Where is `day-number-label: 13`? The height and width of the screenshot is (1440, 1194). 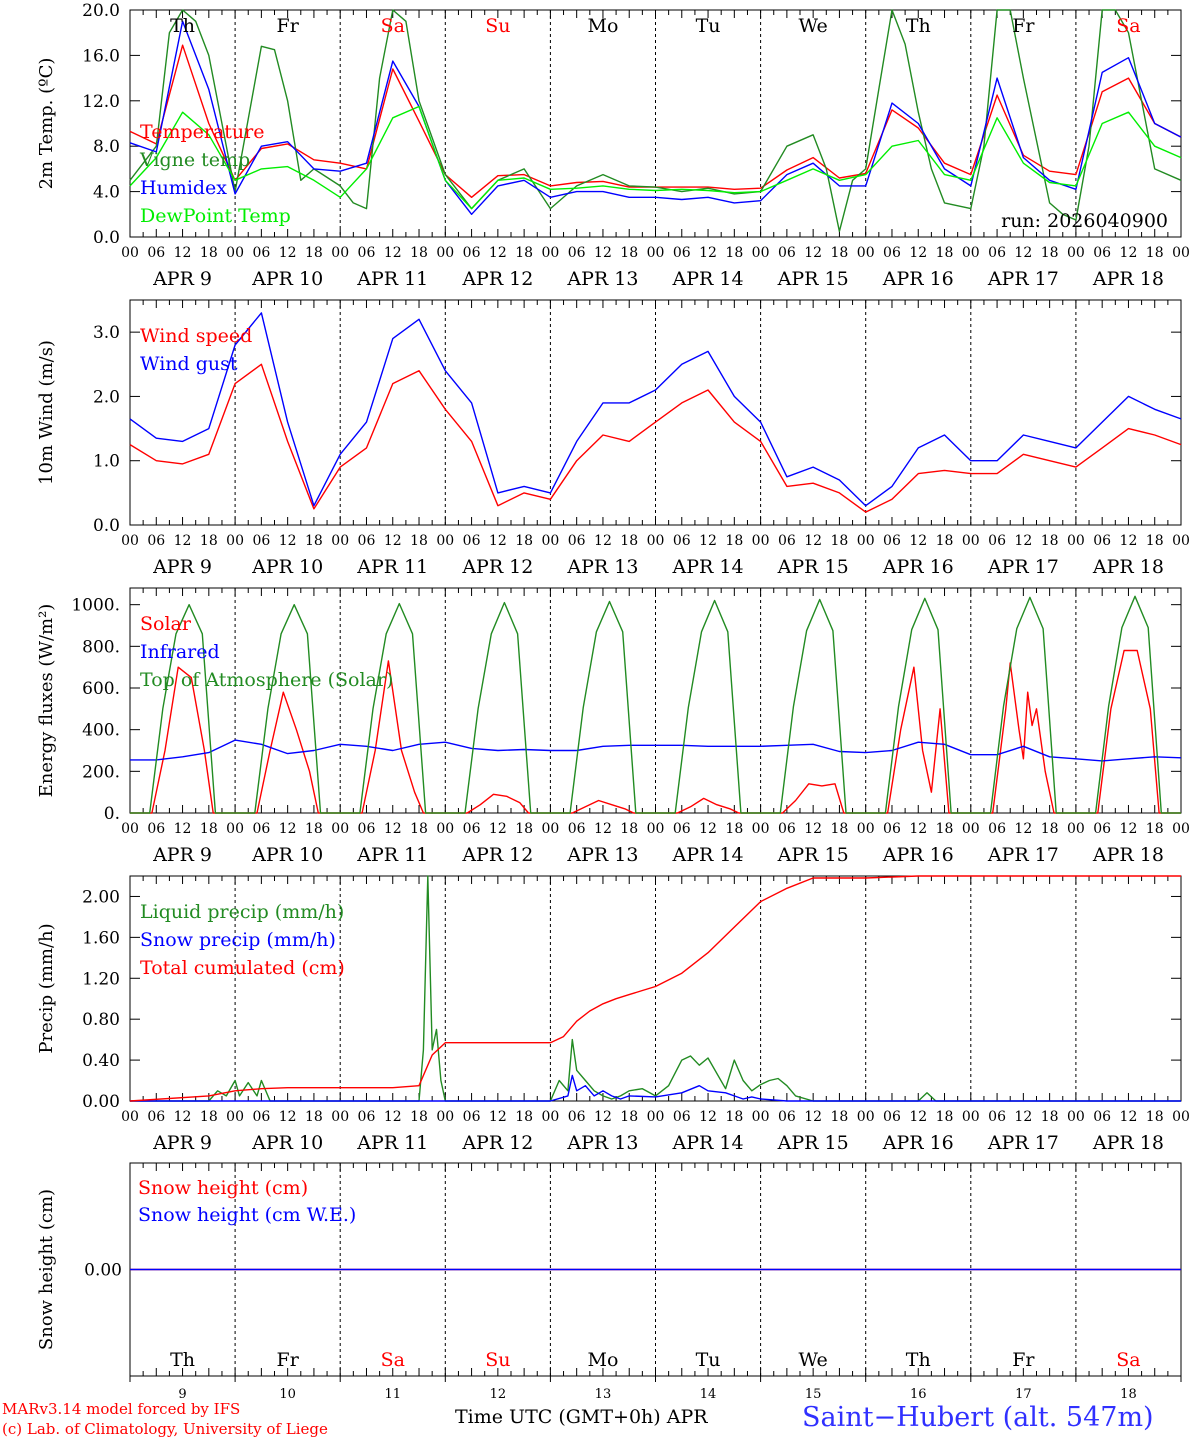
day-number-label: 13 is located at coordinates (603, 1394).